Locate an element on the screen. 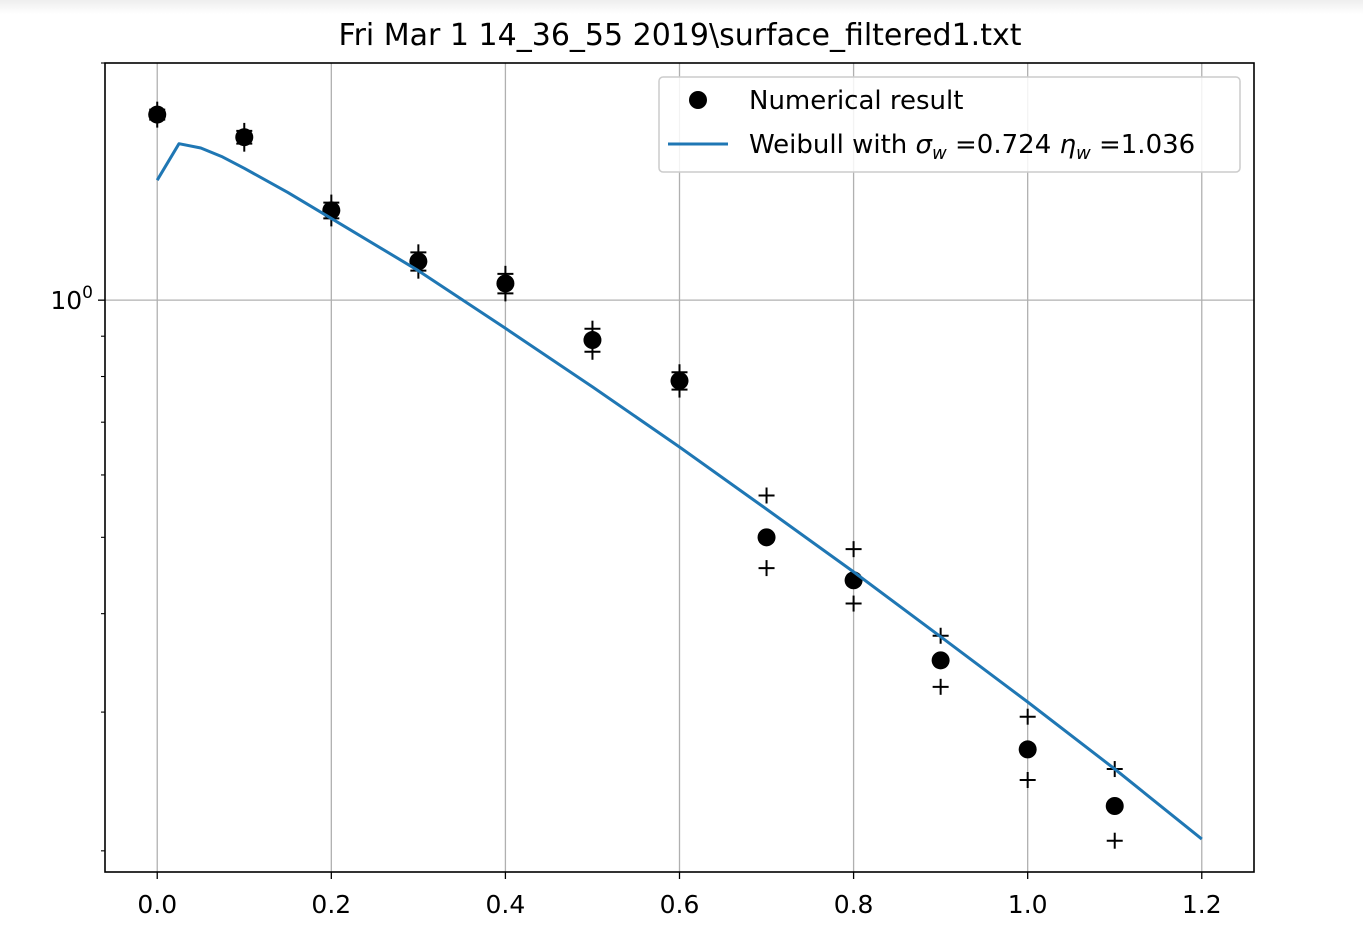 The width and height of the screenshot is (1363, 926). x-axis: 0.0 0.2 0.4 0.6 0.8 1.0 1.2 is located at coordinates (679, 895).